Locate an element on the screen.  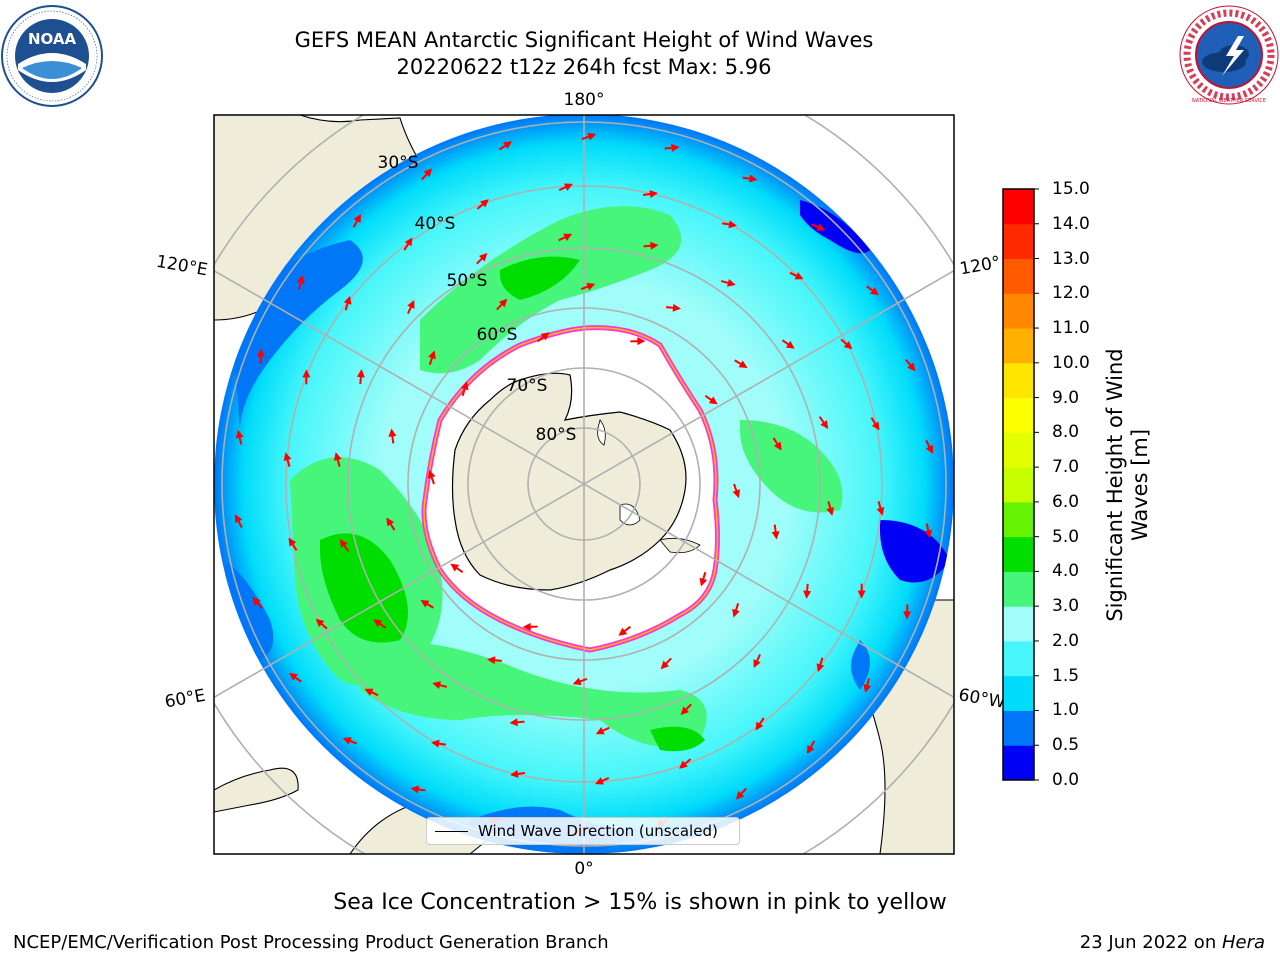
latitude-label-60s: 60°S is located at coordinates (497, 335).